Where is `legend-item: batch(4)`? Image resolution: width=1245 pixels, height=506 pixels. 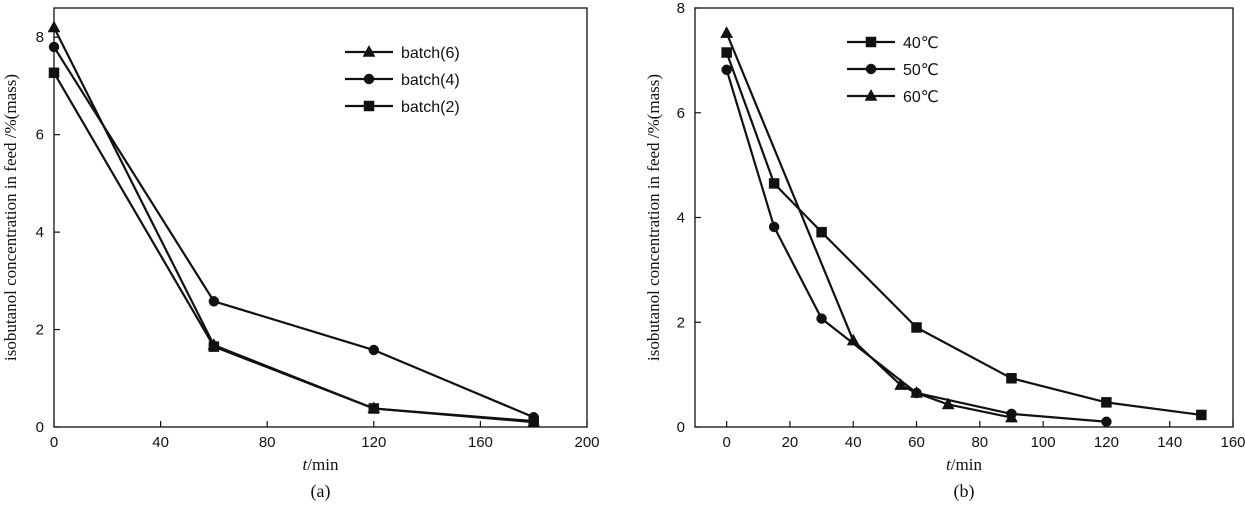
legend-item: batch(4) is located at coordinates (402, 80).